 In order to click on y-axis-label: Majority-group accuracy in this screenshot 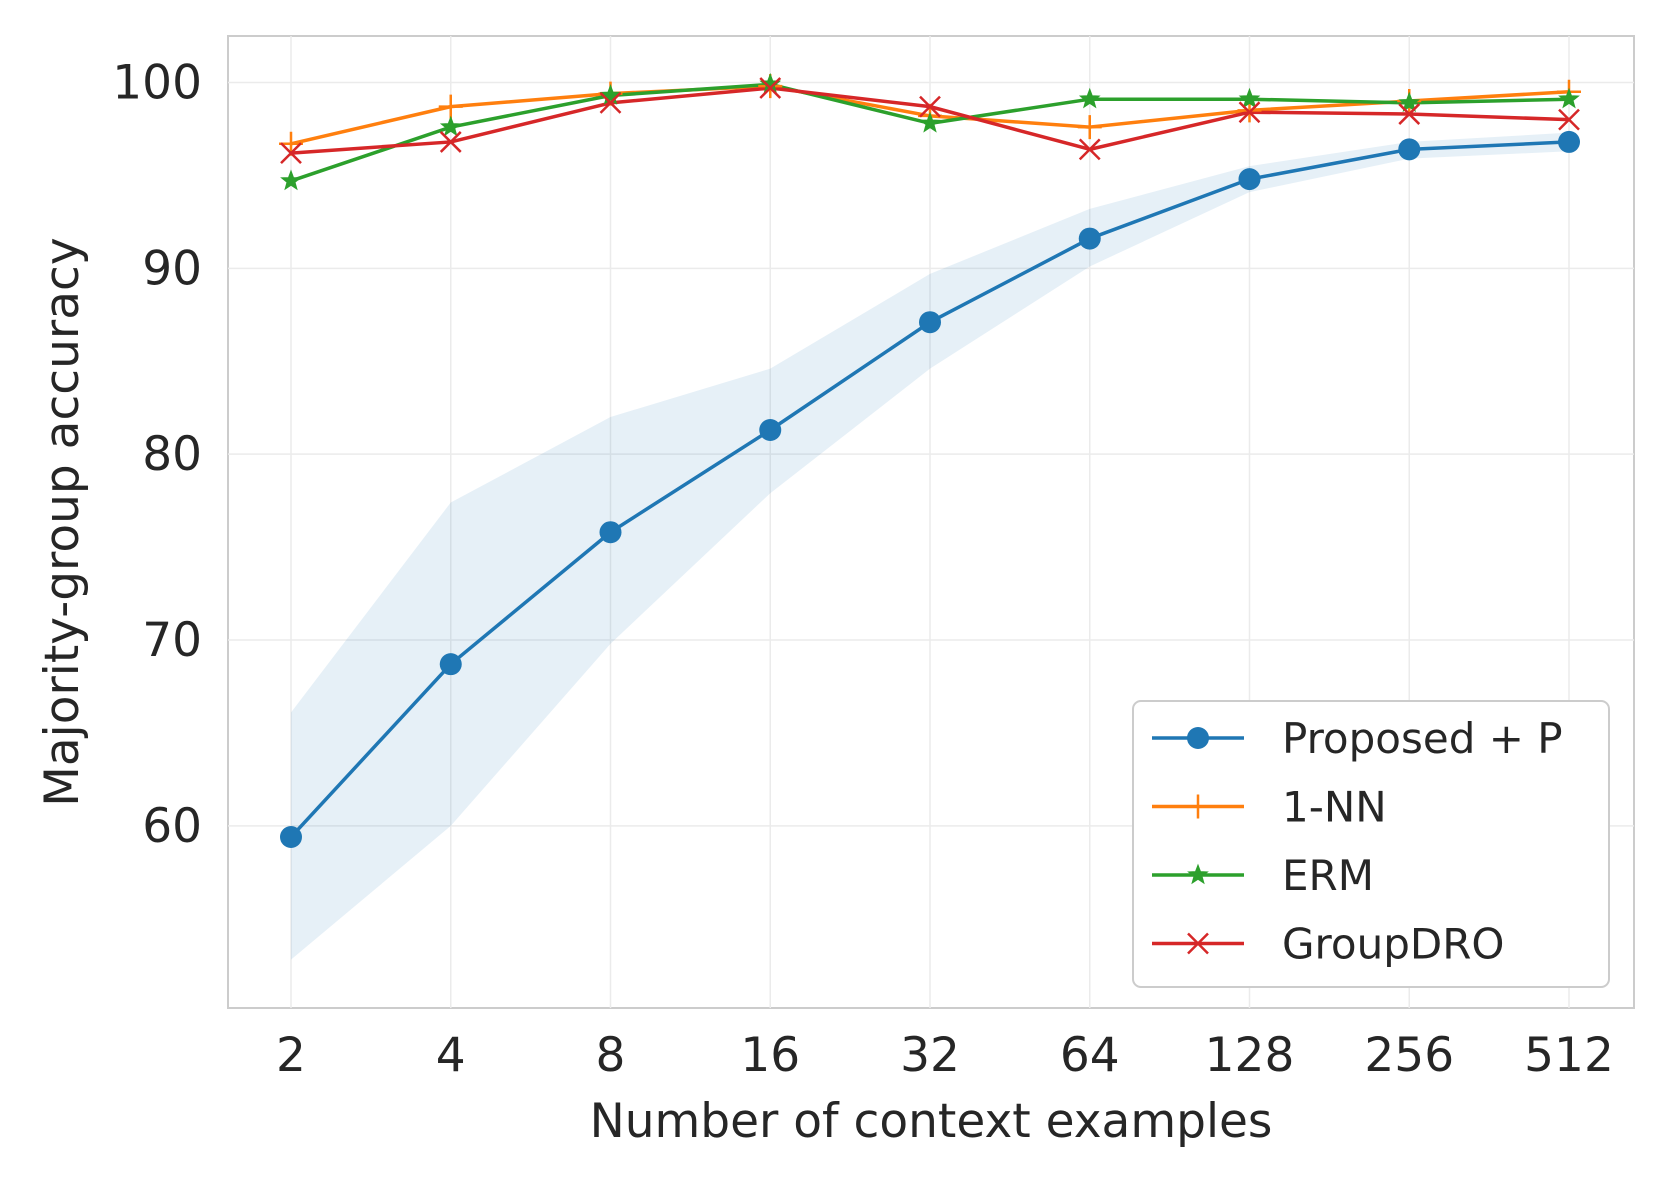, I will do `click(62, 521)`.